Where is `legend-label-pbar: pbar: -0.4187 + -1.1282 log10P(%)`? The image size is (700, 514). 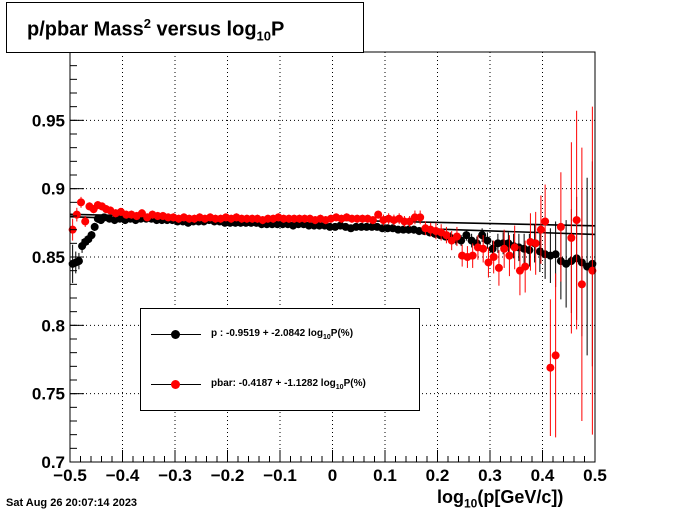
legend-label-pbar: pbar: -0.4187 + -1.1282 log10P(%) is located at coordinates (288, 384).